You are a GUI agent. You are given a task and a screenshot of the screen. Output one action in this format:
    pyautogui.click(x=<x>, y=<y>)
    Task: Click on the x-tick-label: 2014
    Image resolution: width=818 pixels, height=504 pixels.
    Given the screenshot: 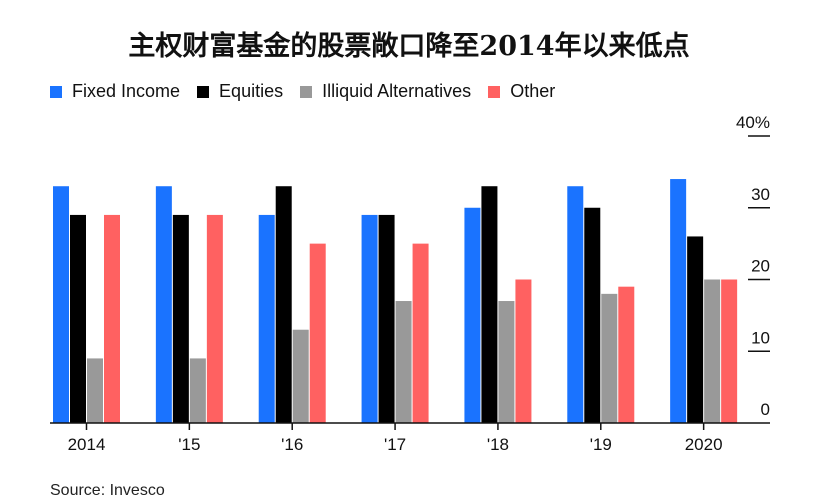 What is the action you would take?
    pyautogui.click(x=87, y=444)
    